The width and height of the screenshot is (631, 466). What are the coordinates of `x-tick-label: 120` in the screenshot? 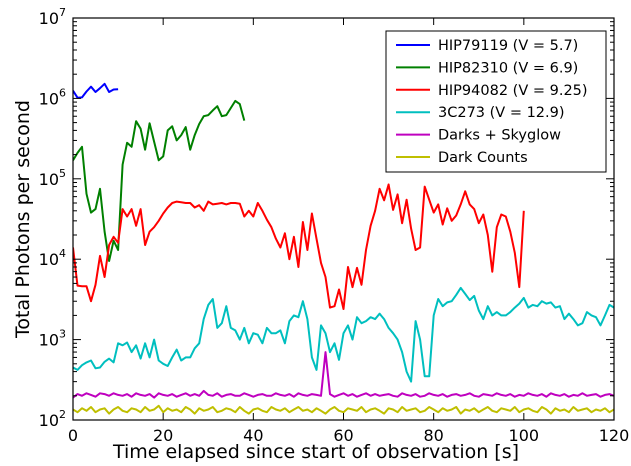 It's located at (614, 435).